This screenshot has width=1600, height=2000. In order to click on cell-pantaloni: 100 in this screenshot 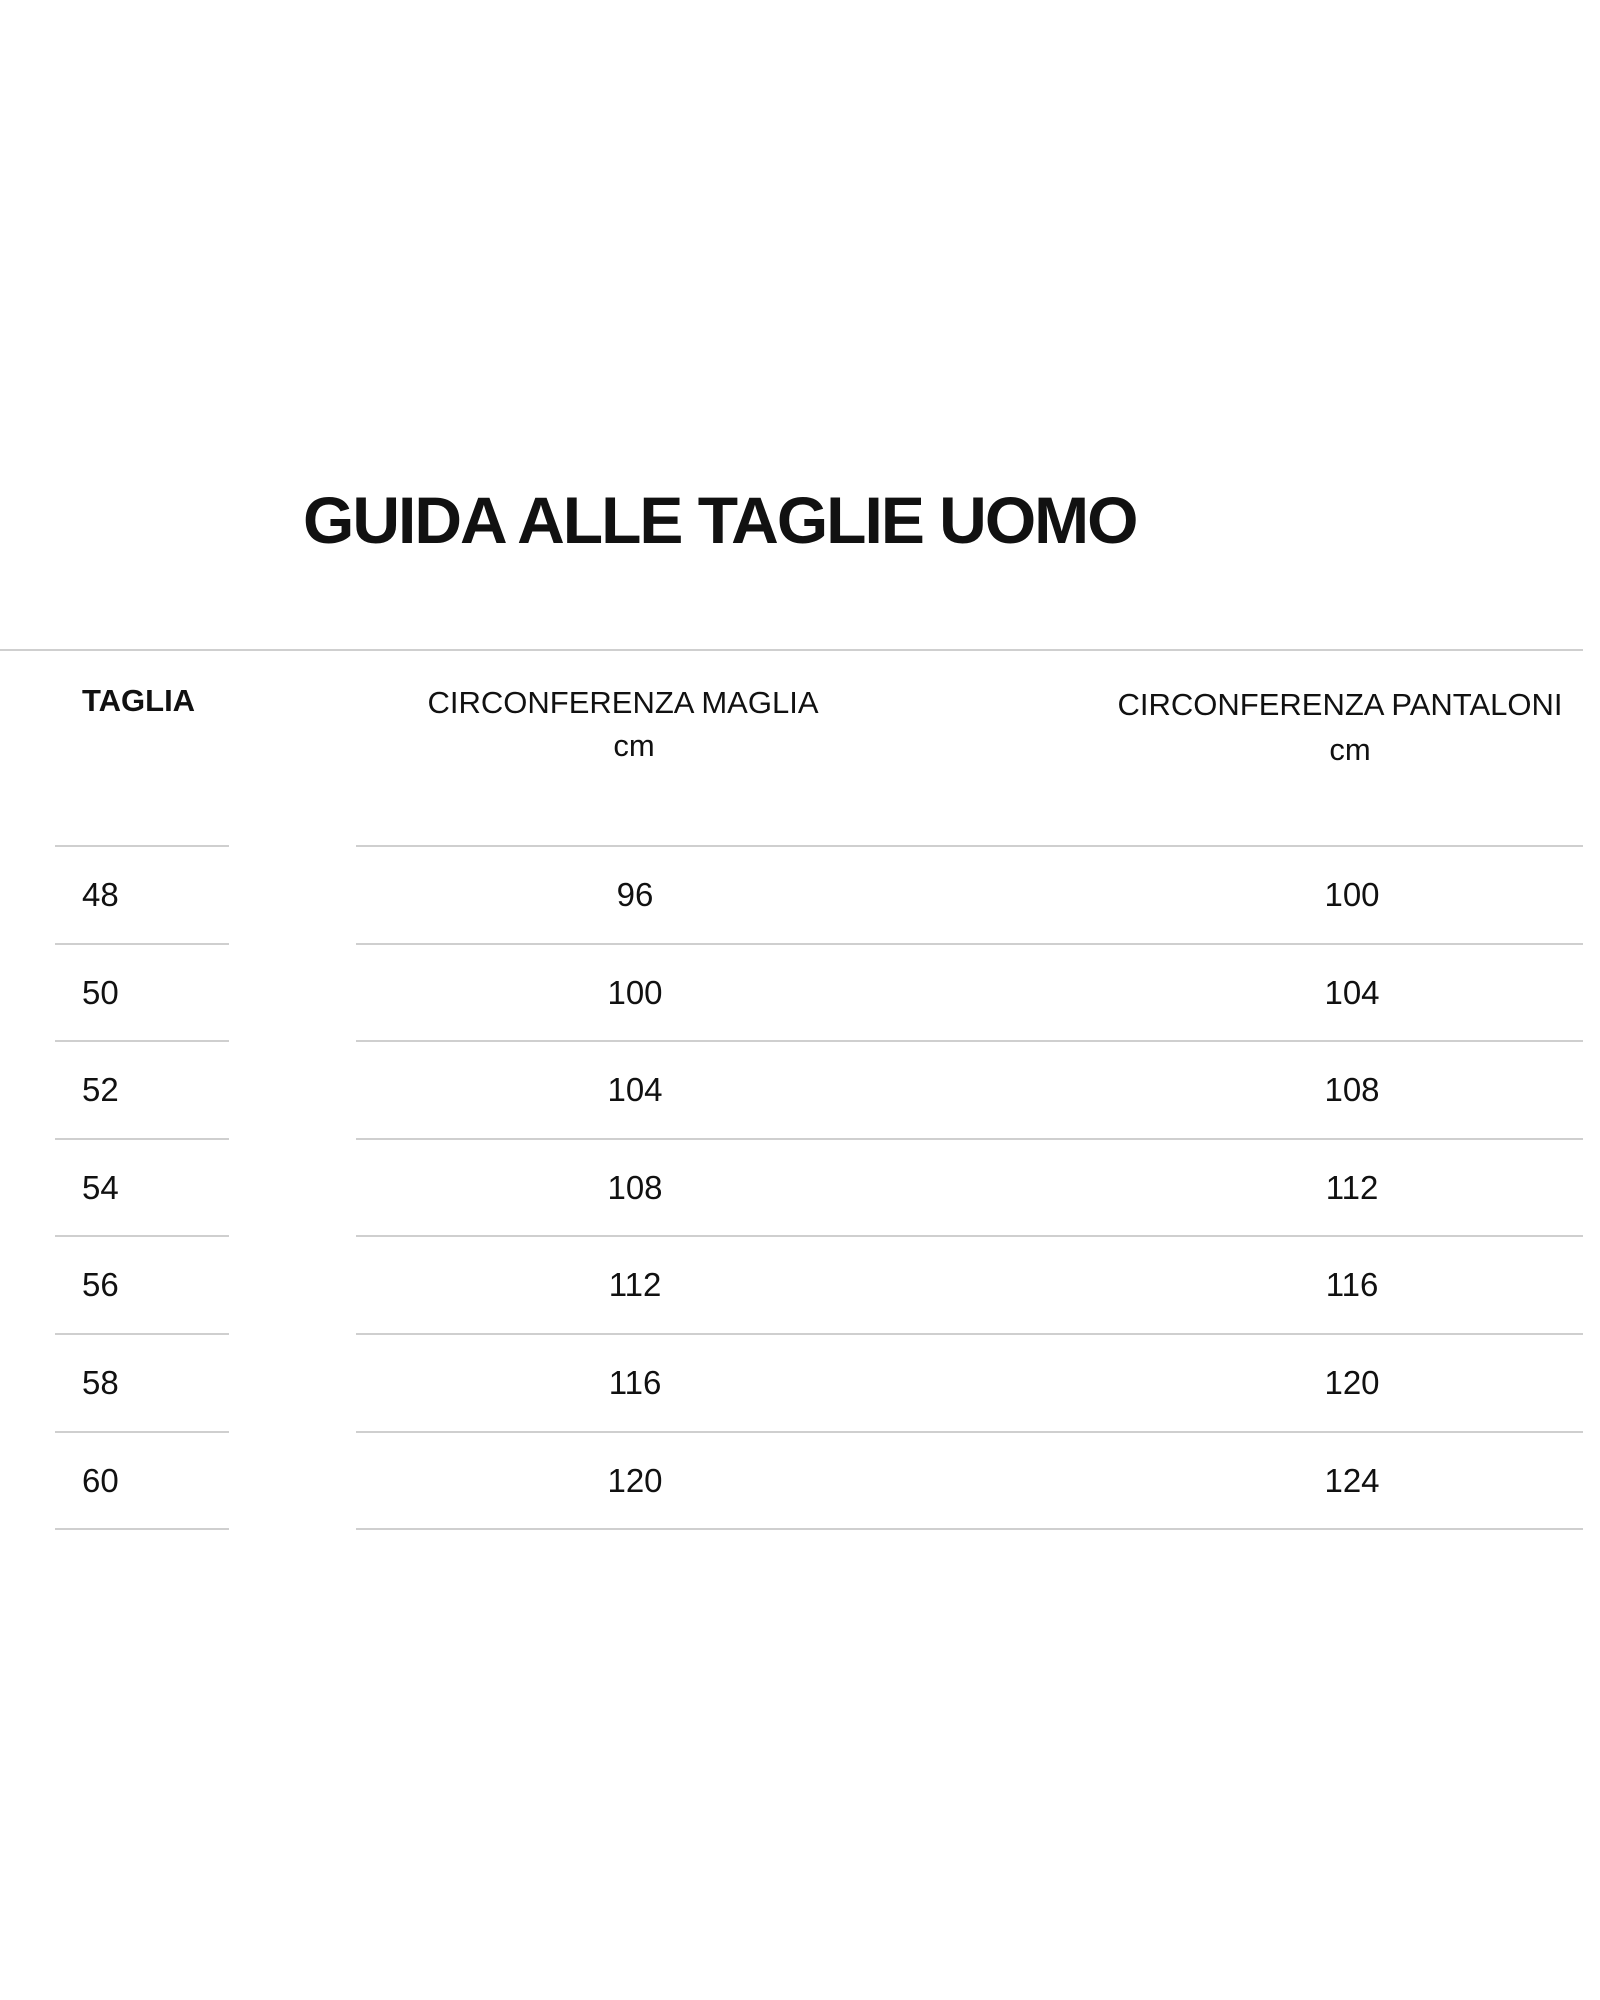, I will do `click(1352, 894)`.